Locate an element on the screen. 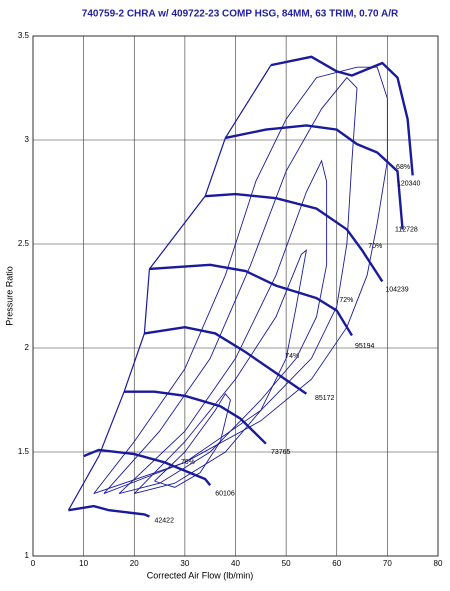  speed-label: 42422 is located at coordinates (165, 520).